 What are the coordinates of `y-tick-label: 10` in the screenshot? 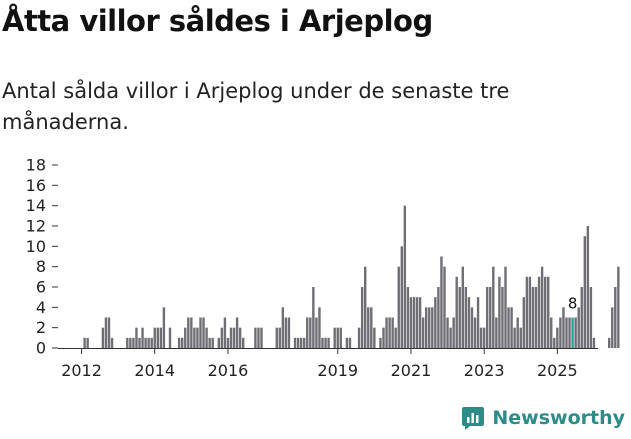 It's located at (36, 246).